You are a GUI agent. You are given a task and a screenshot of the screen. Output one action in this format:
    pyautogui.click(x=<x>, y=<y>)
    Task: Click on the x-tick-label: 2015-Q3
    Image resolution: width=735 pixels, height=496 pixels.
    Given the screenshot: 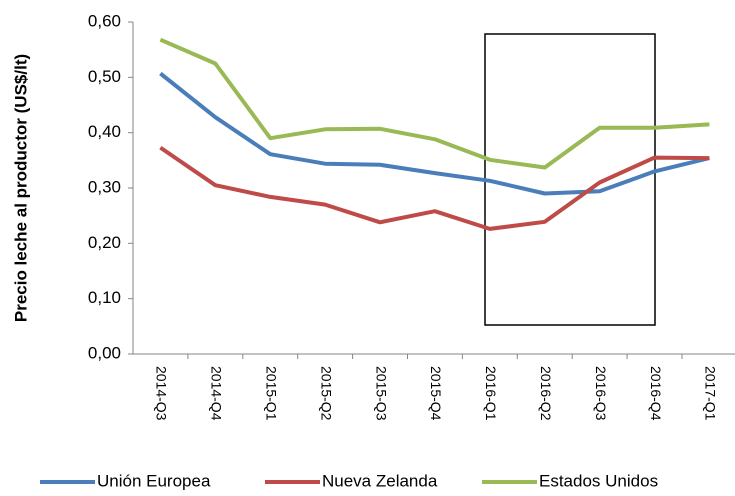 What is the action you would take?
    pyautogui.click(x=381, y=393)
    